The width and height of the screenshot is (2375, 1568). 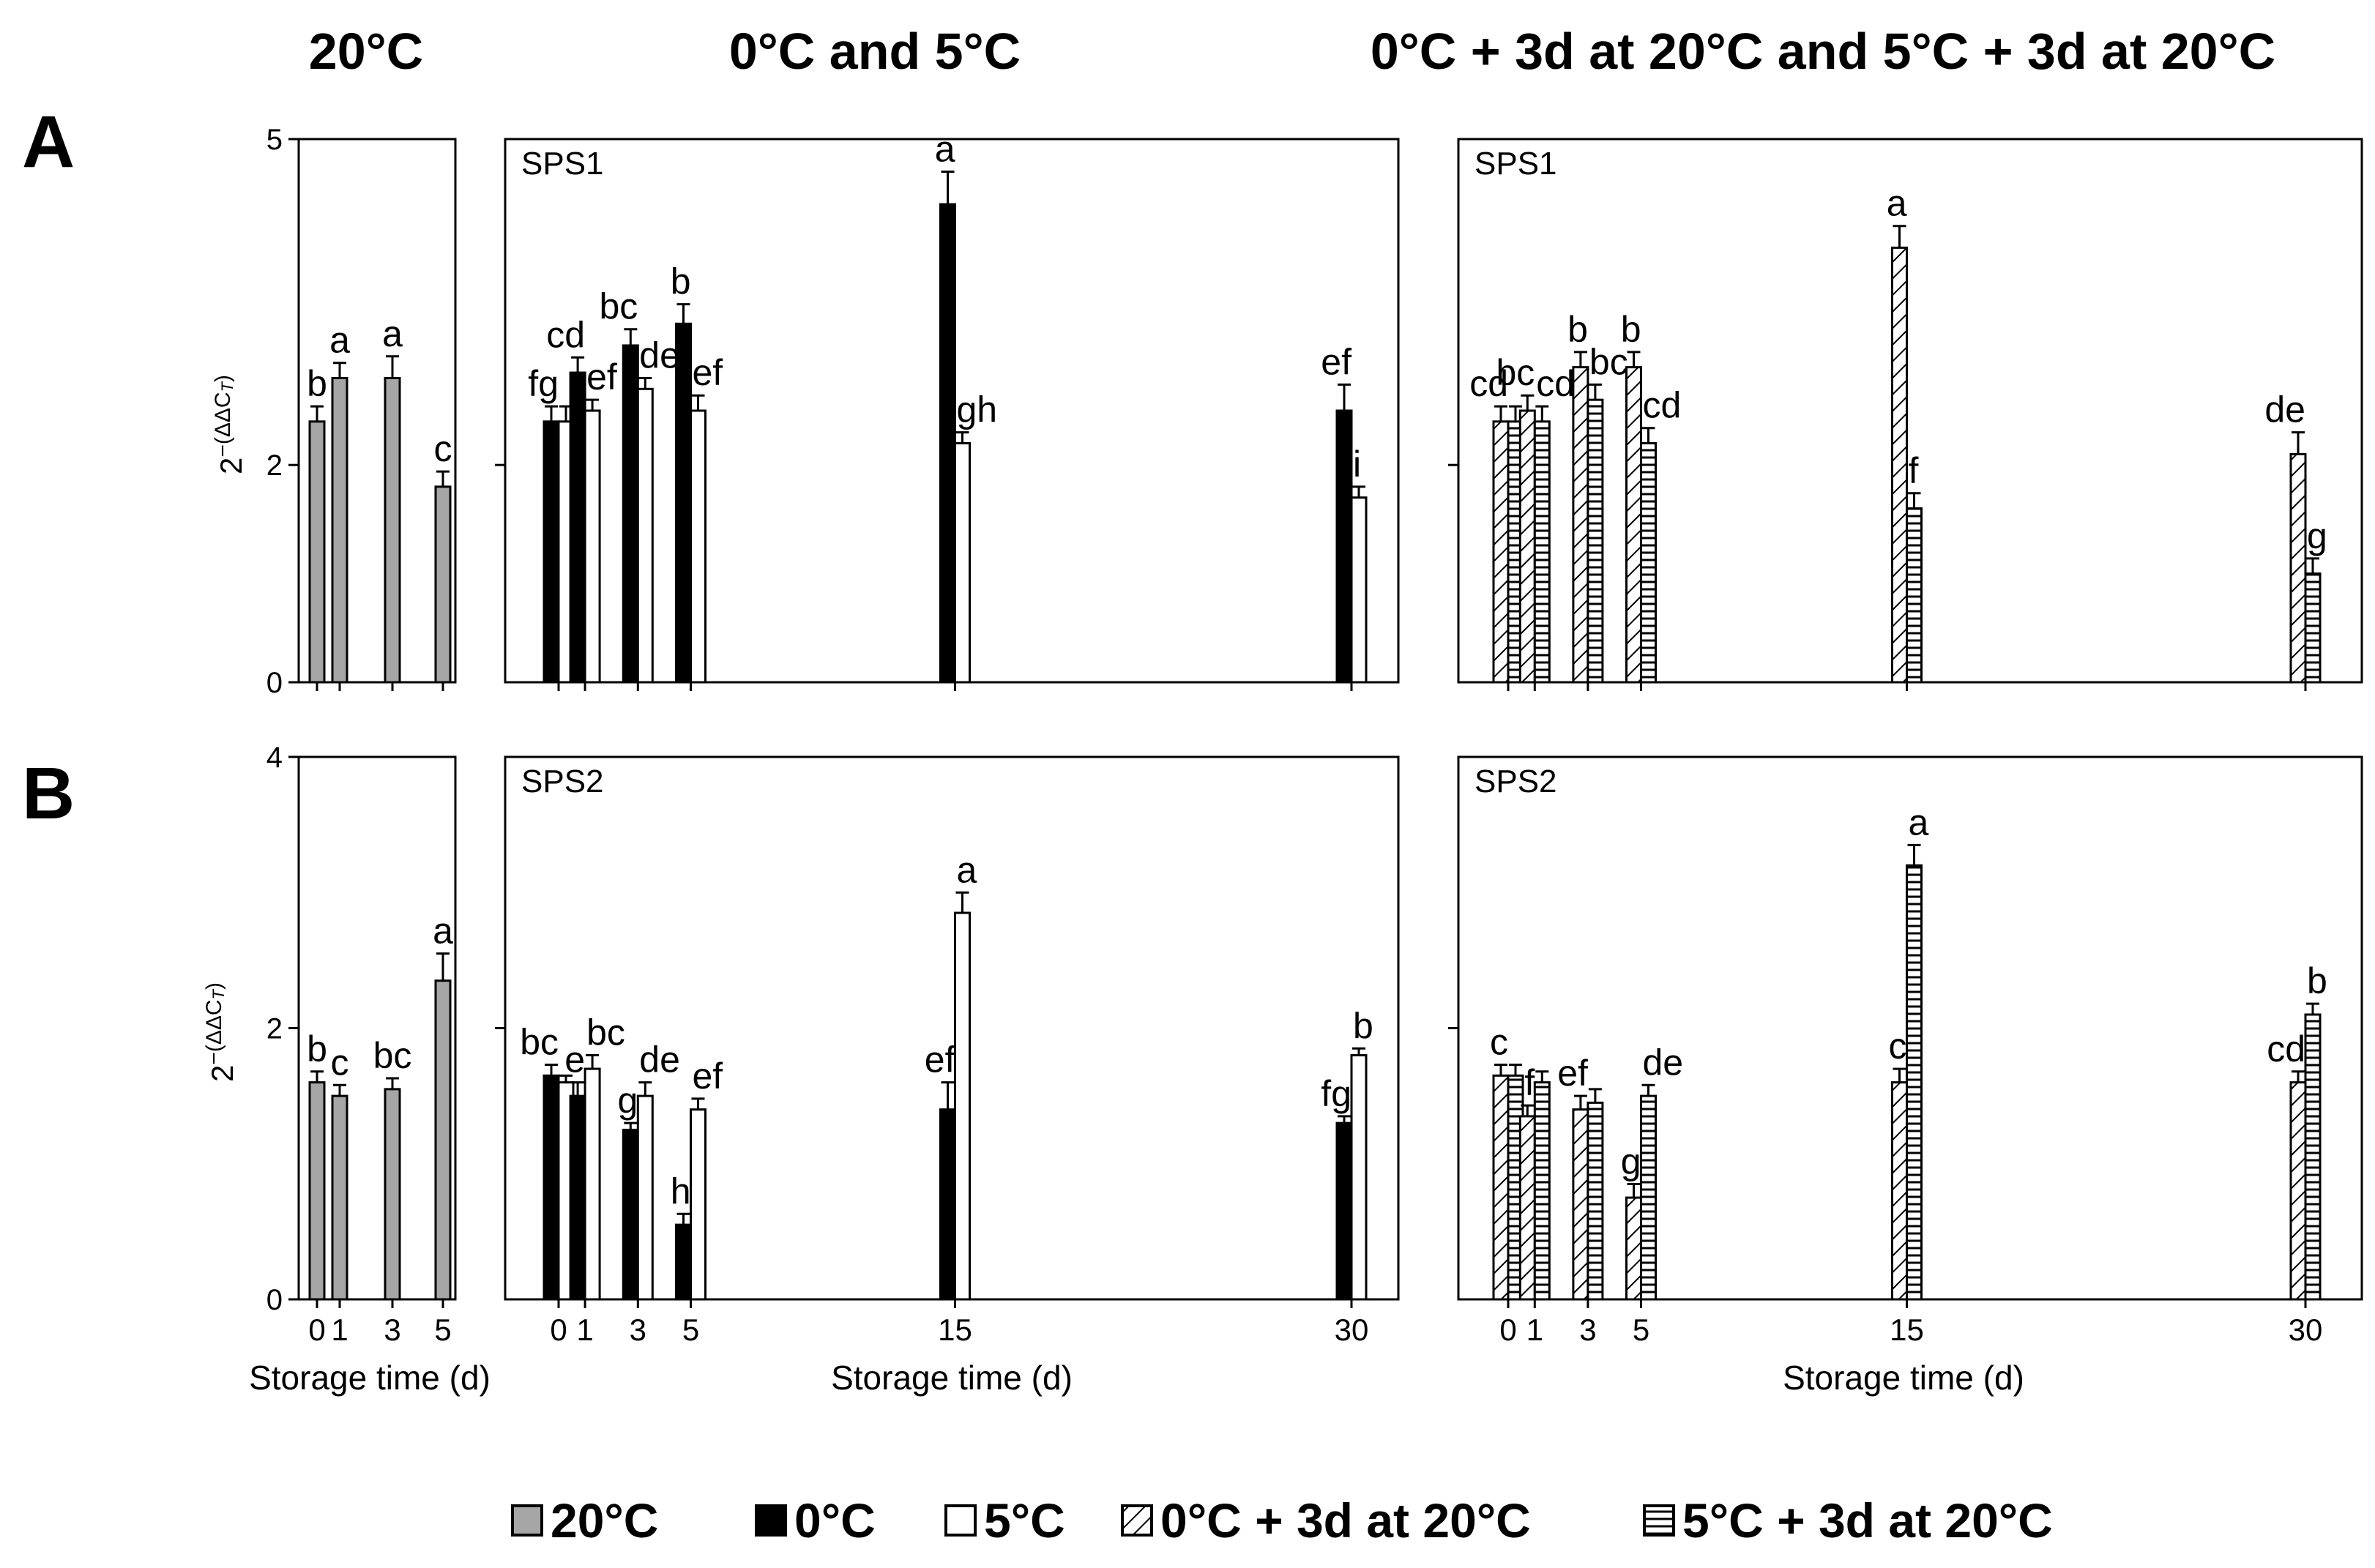 What do you see at coordinates (574, 1059) in the screenshot?
I see `significance-letter: e` at bounding box center [574, 1059].